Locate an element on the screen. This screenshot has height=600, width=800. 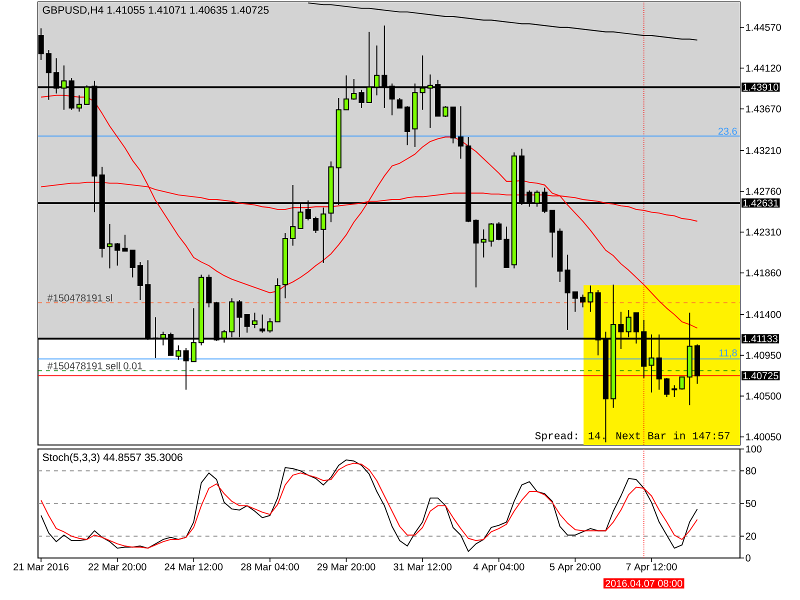
ref-line-label: 1.43910 is located at coordinates (760, 87).